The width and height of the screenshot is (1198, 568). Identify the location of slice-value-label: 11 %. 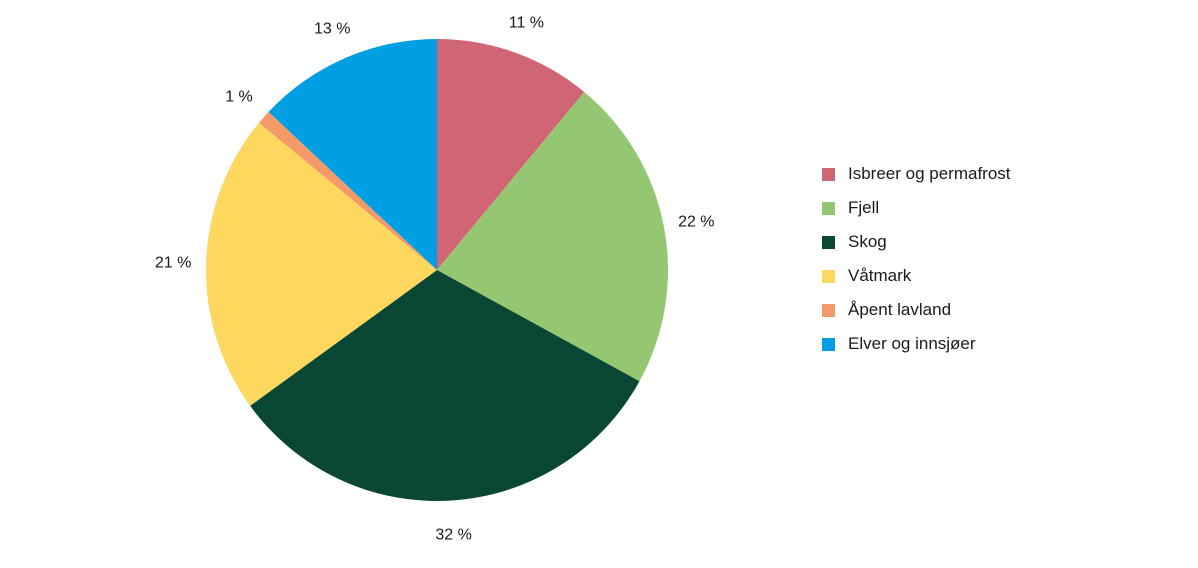
(526, 23).